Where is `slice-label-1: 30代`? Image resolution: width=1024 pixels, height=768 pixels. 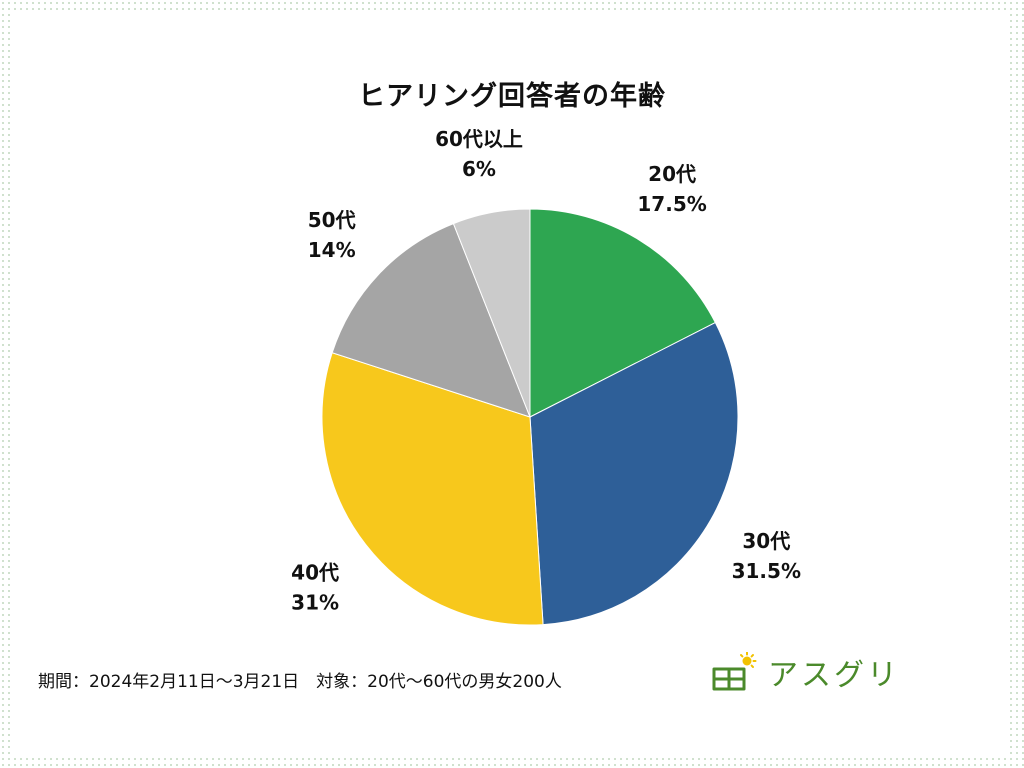 slice-label-1: 30代 is located at coordinates (766, 541).